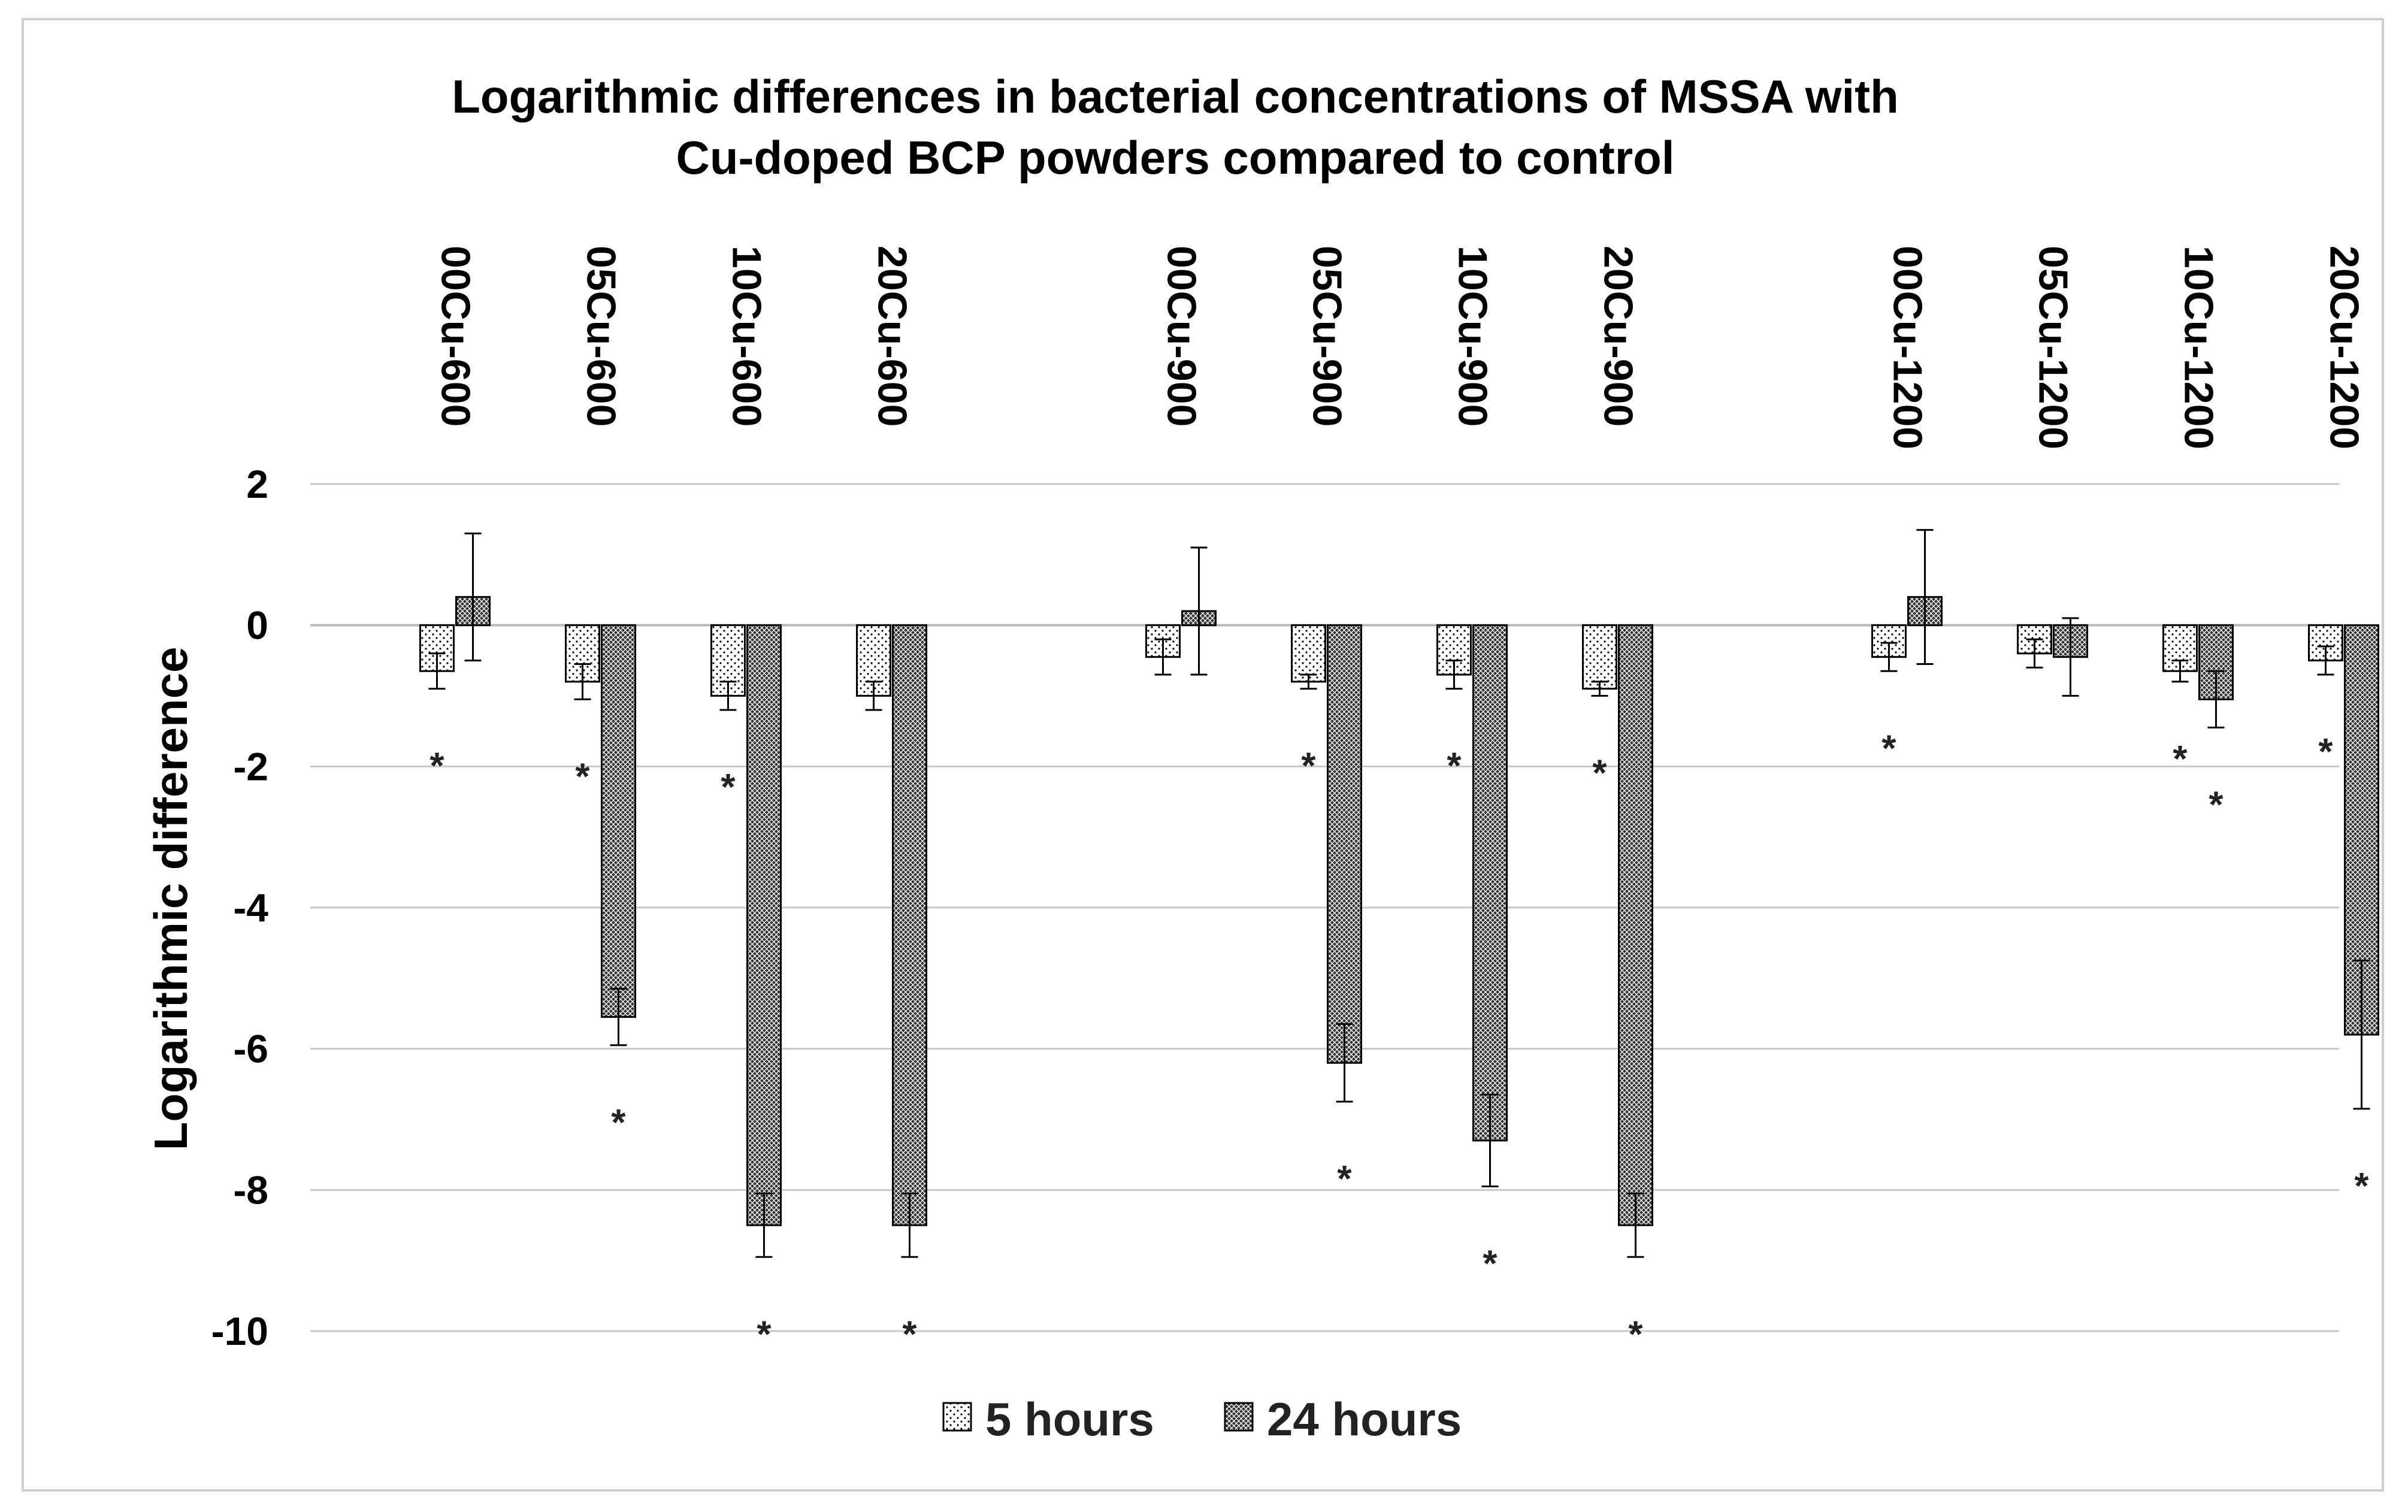 This screenshot has height=1512, width=2408. I want to click on significance-mark-24-hours-10Cu-1200: *, so click(2217, 805).